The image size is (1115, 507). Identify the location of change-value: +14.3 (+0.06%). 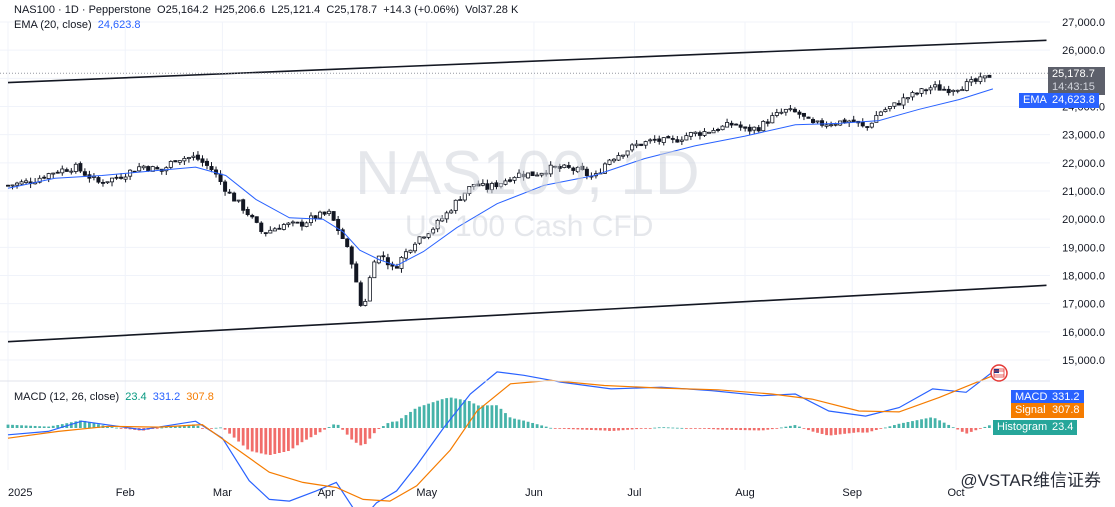
(421, 10).